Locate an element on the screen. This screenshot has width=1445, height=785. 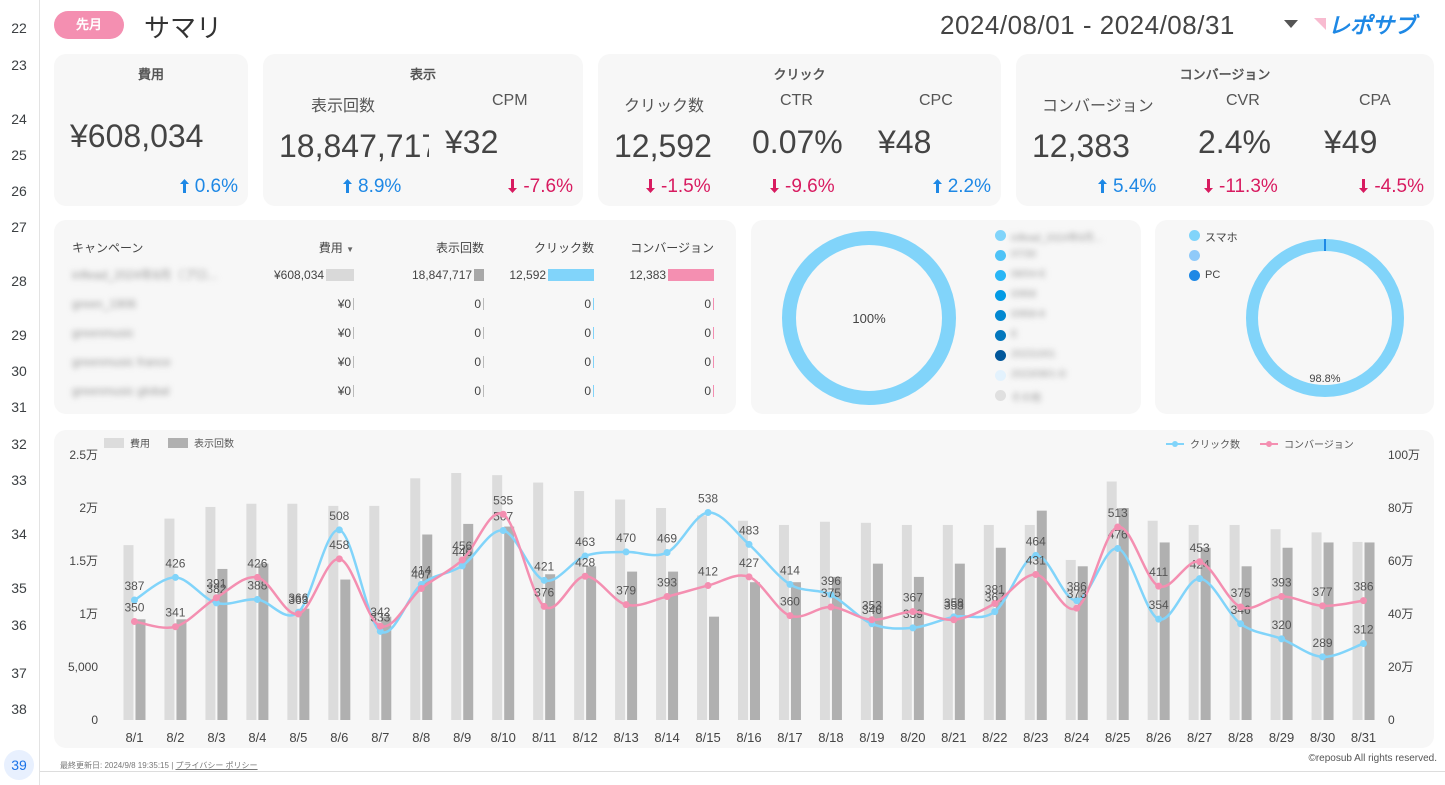
legend-item: 07/30 is located at coordinates (1024, 254).